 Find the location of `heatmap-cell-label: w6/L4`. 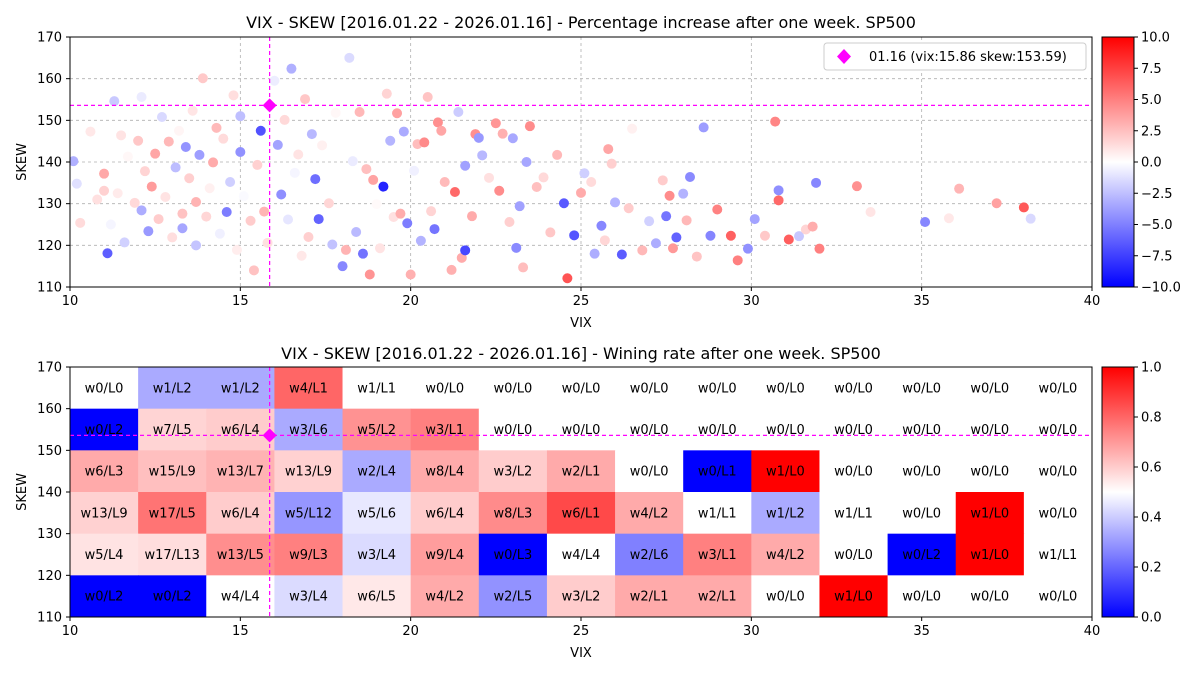

heatmap-cell-label: w6/L4 is located at coordinates (240, 513).